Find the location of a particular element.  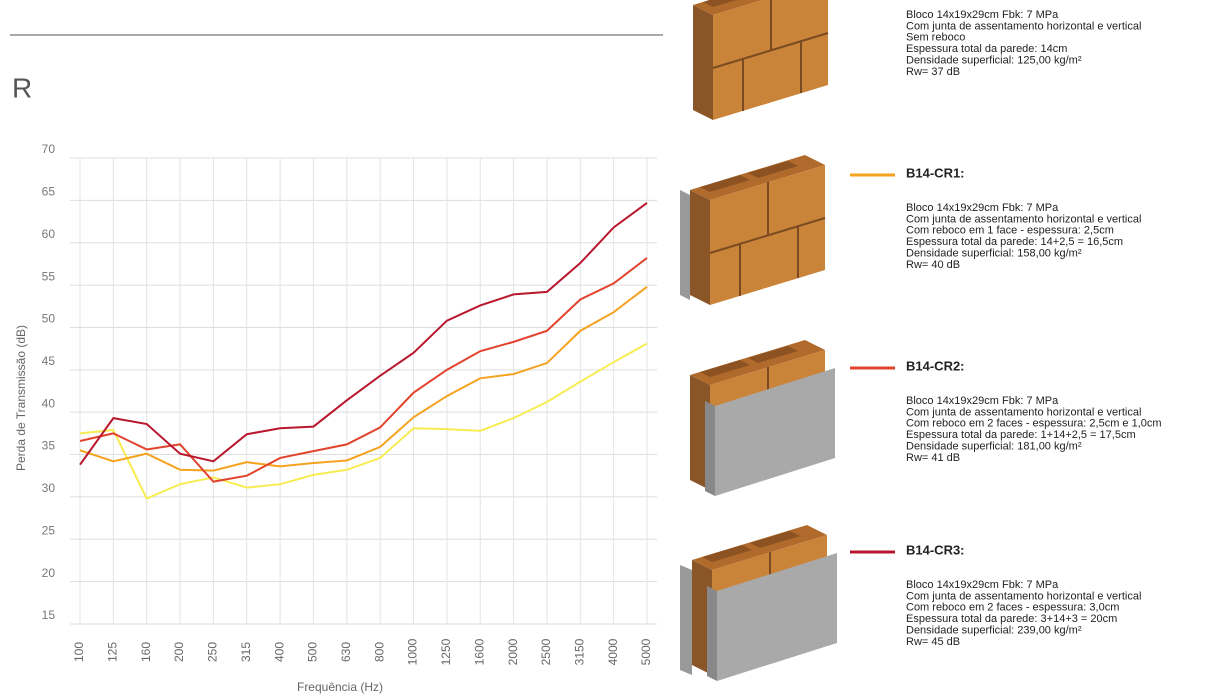

x-tick-label: 125 is located at coordinates (113, 652).